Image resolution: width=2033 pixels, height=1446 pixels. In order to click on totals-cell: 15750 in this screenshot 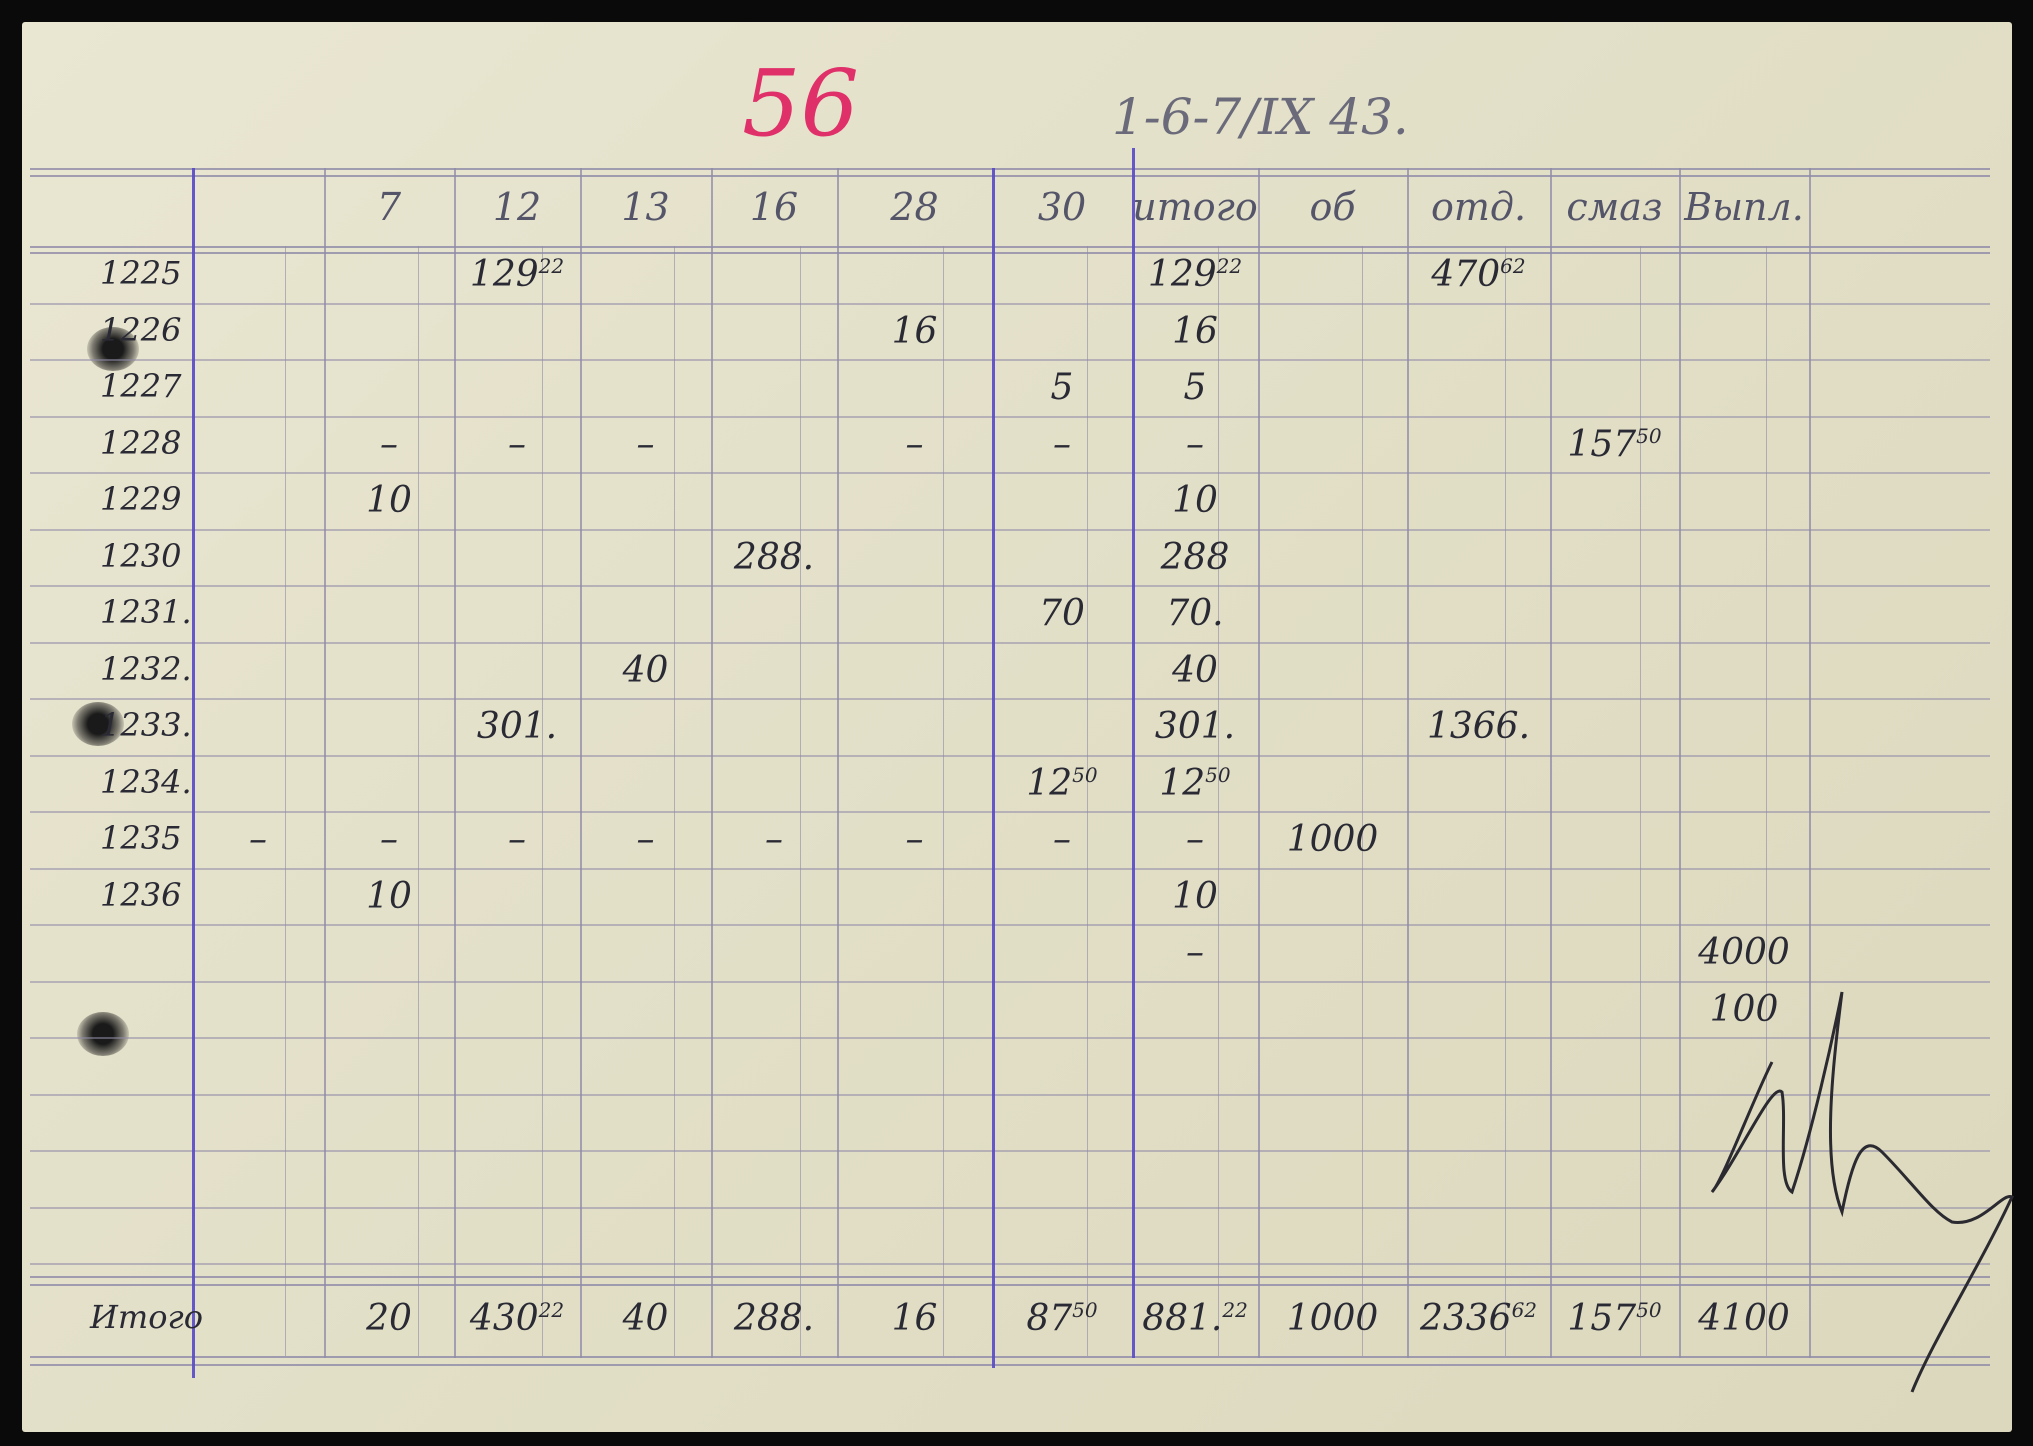, I will do `click(1614, 1318)`.